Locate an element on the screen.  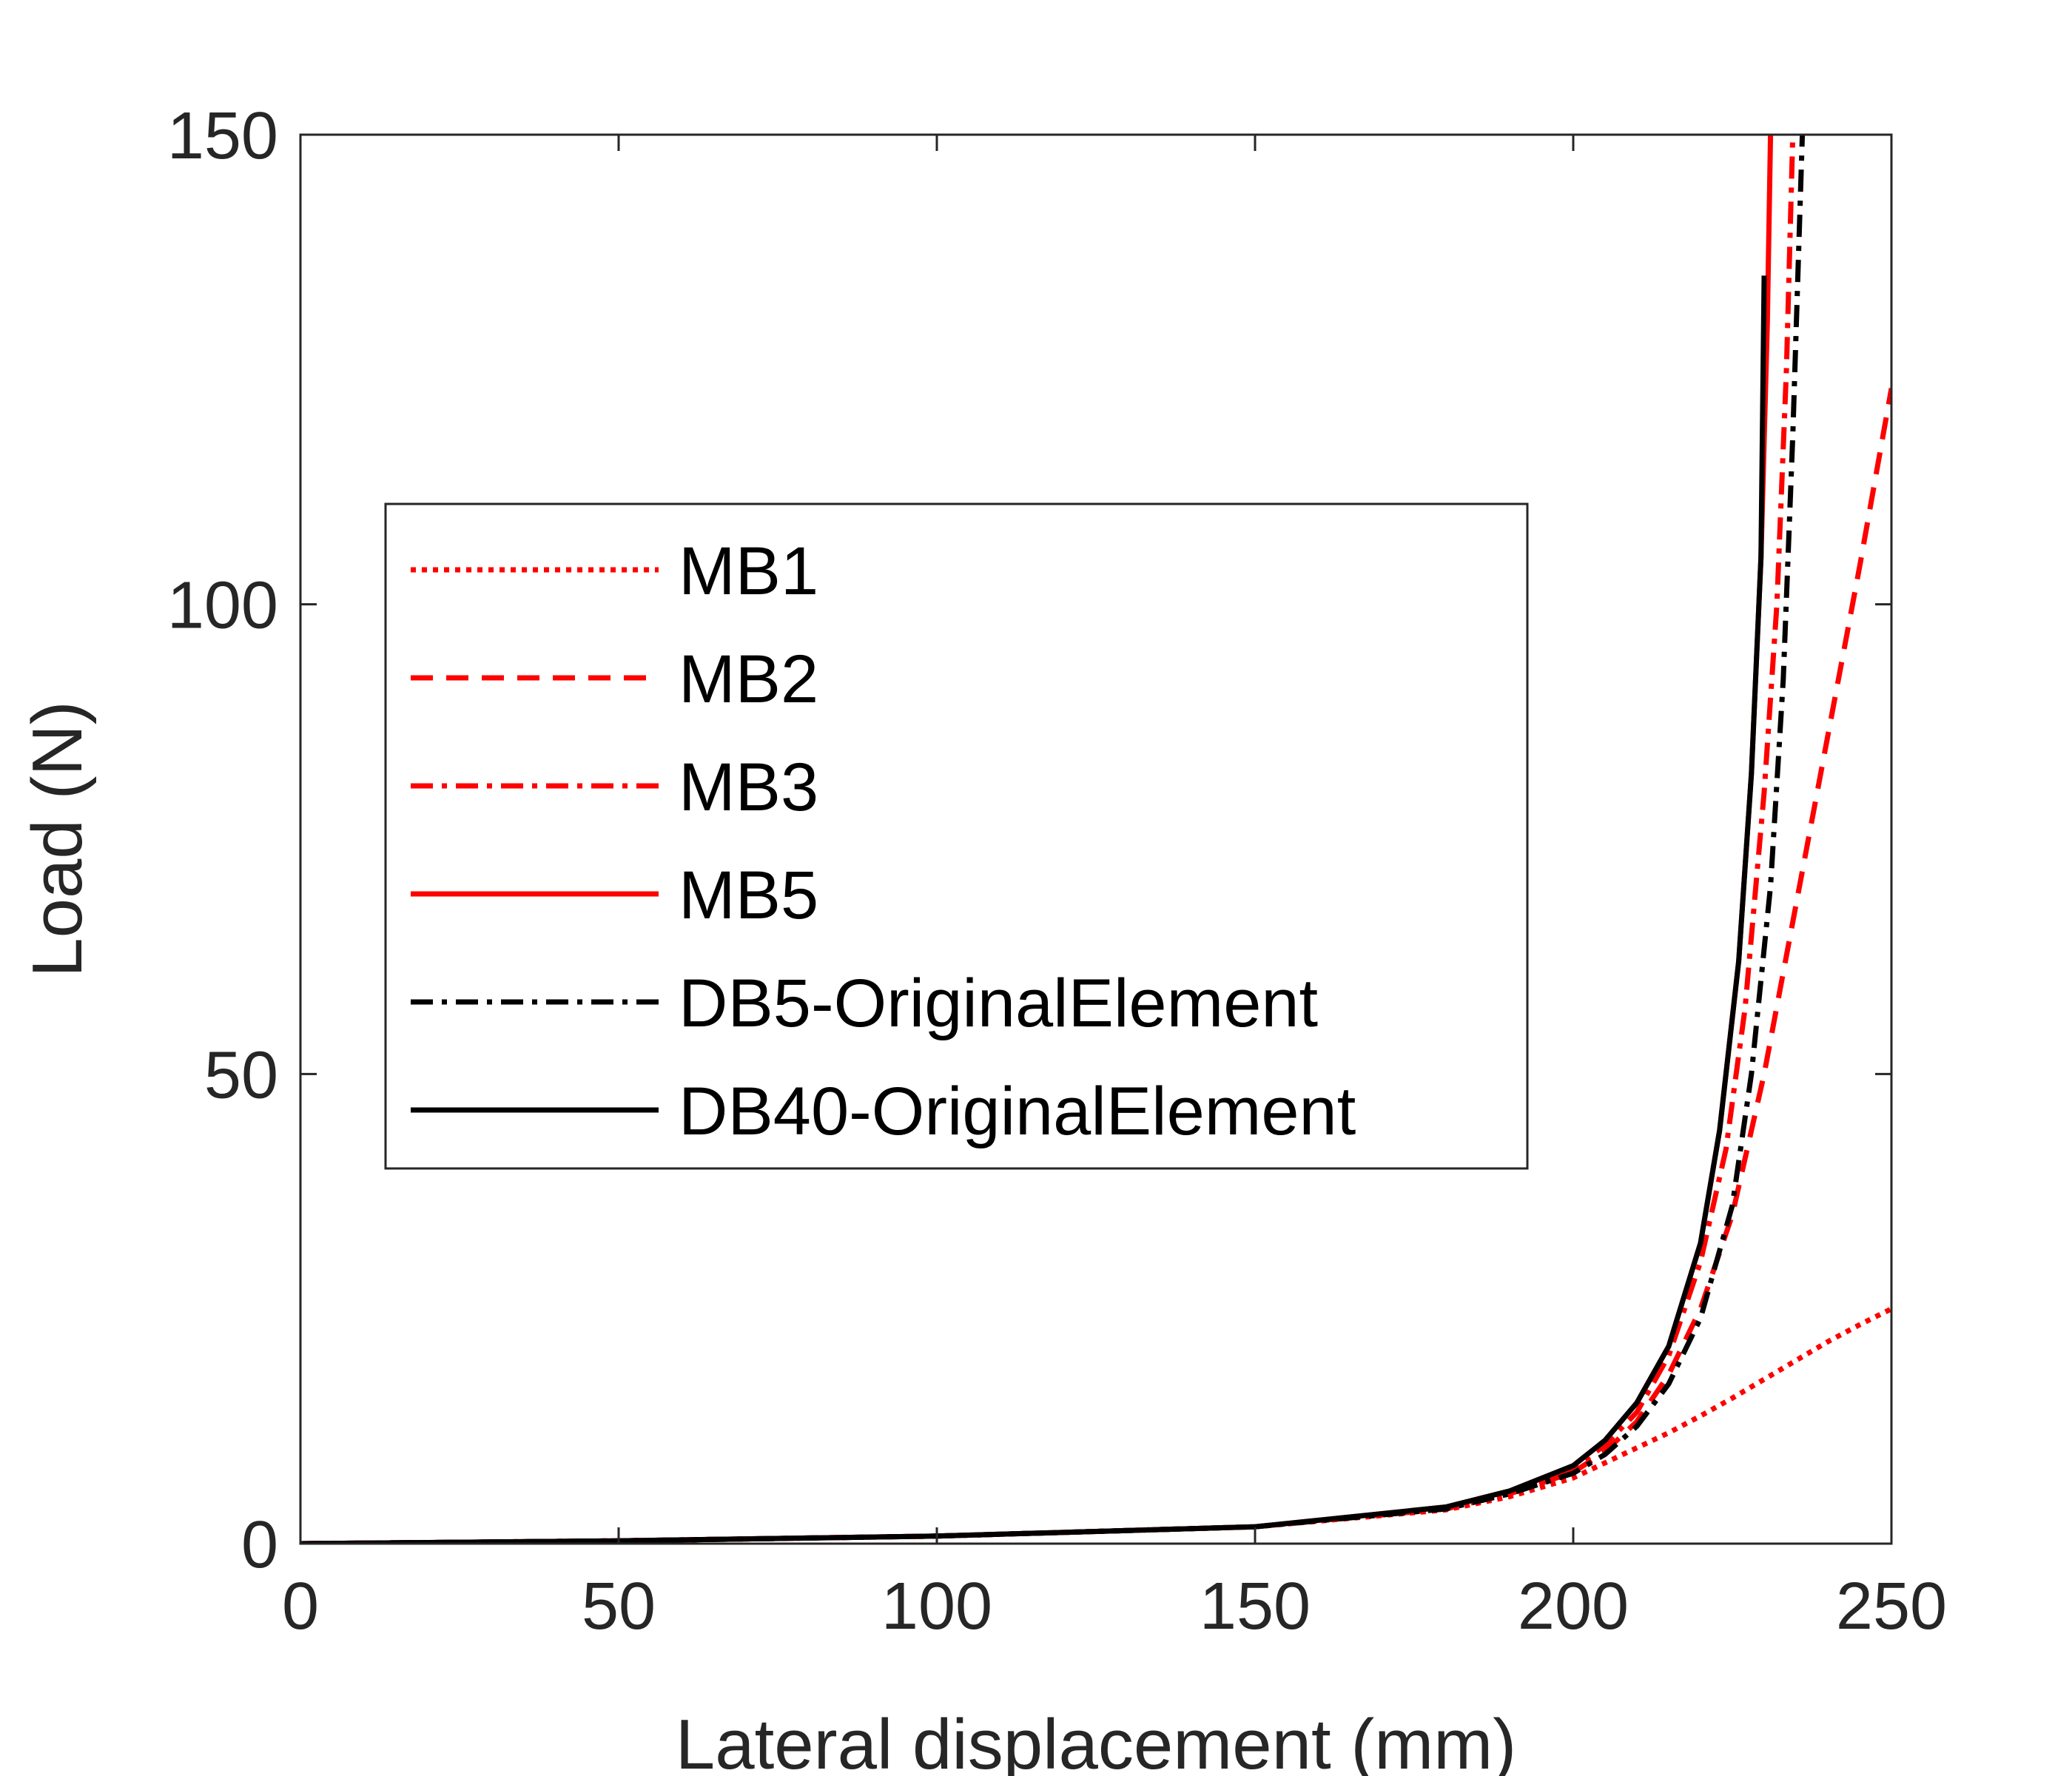
x-tick-label: 150 is located at coordinates (1255, 1607).